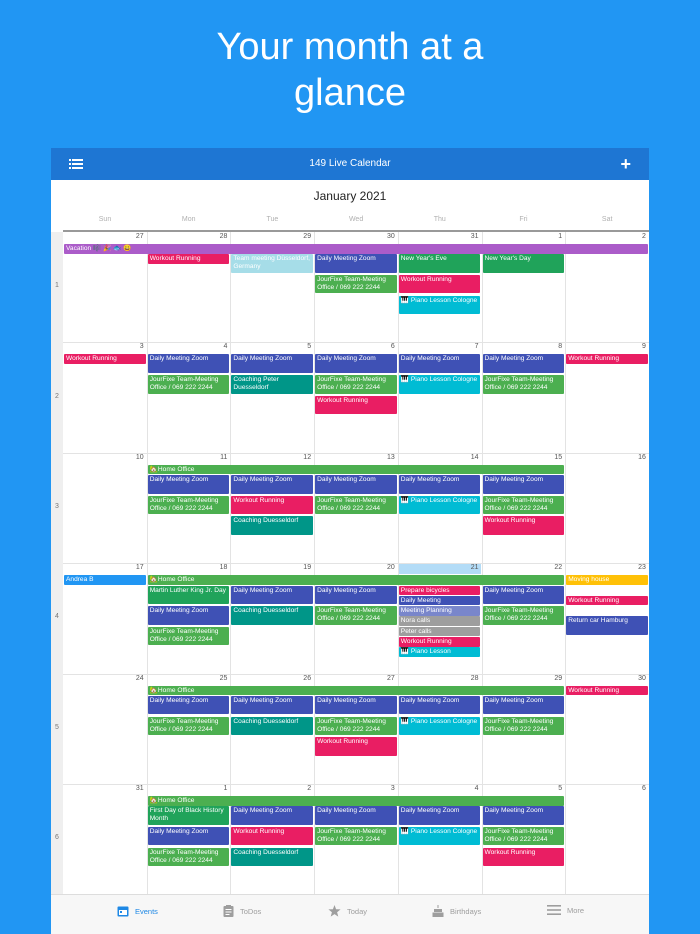  Describe the element at coordinates (439, 621) in the screenshot. I see `event-chip: Nora calls` at that location.